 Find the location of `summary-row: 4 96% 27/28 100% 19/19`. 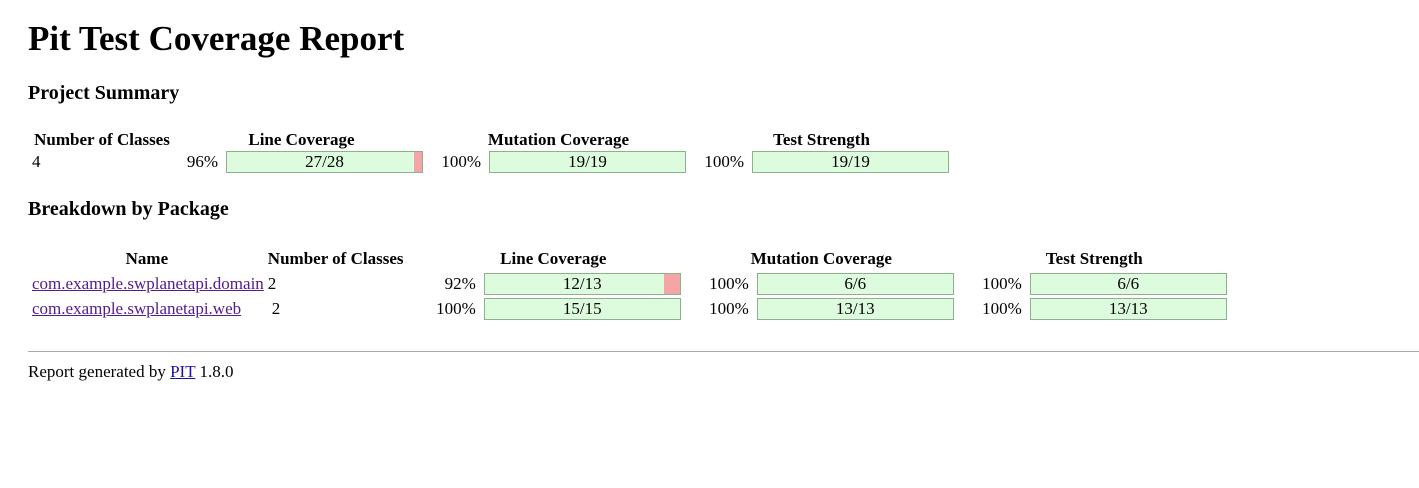

summary-row: 4 96% 27/28 100% 19/19 is located at coordinates (490, 162).